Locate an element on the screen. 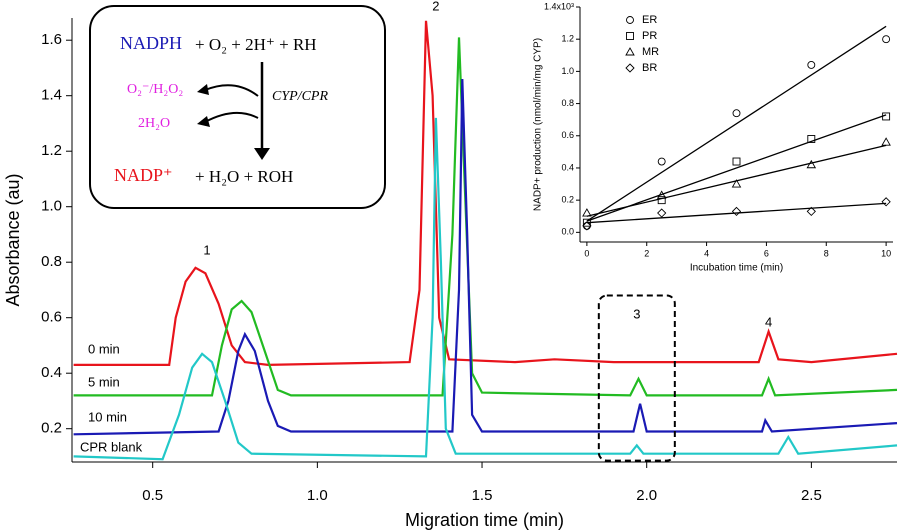 The image size is (899, 531). product: NADP⁺ is located at coordinates (143, 175).